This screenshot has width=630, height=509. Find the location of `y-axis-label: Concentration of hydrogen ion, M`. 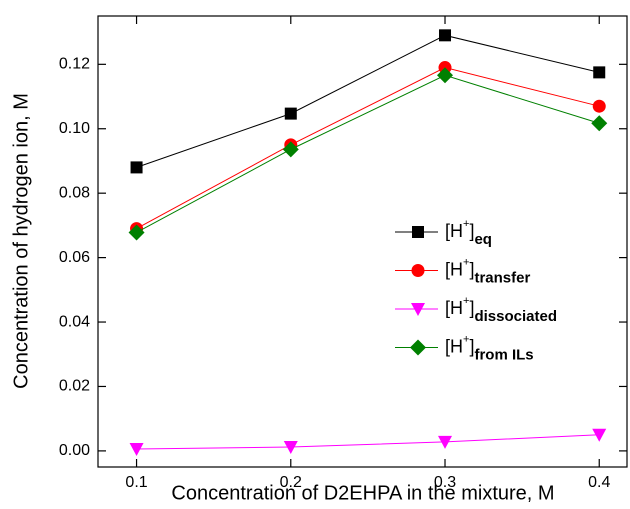

y-axis-label: Concentration of hydrogen ion, M is located at coordinates (21, 241).